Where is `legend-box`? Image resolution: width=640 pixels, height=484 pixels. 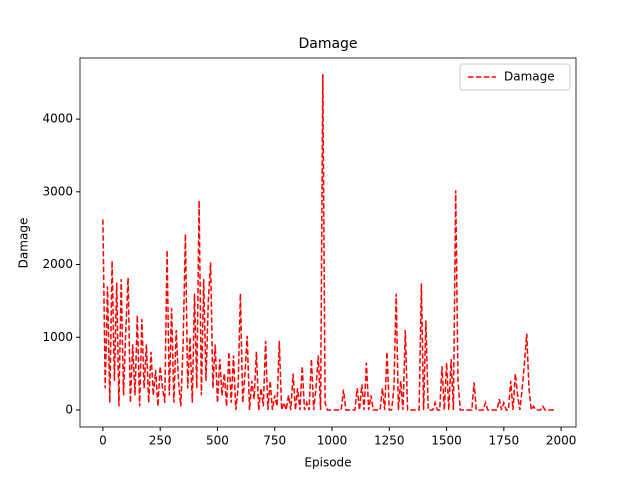 legend-box is located at coordinates (515, 77).